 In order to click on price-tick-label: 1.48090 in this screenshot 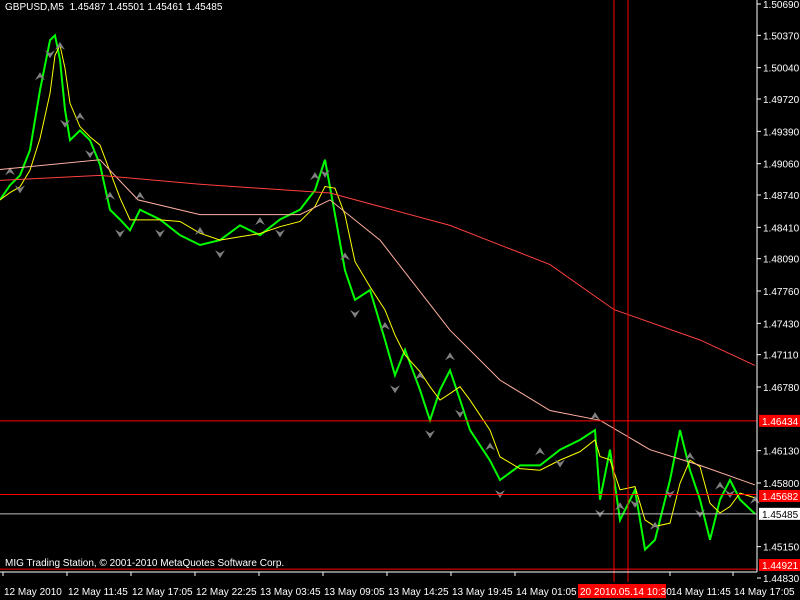, I will do `click(781, 260)`.